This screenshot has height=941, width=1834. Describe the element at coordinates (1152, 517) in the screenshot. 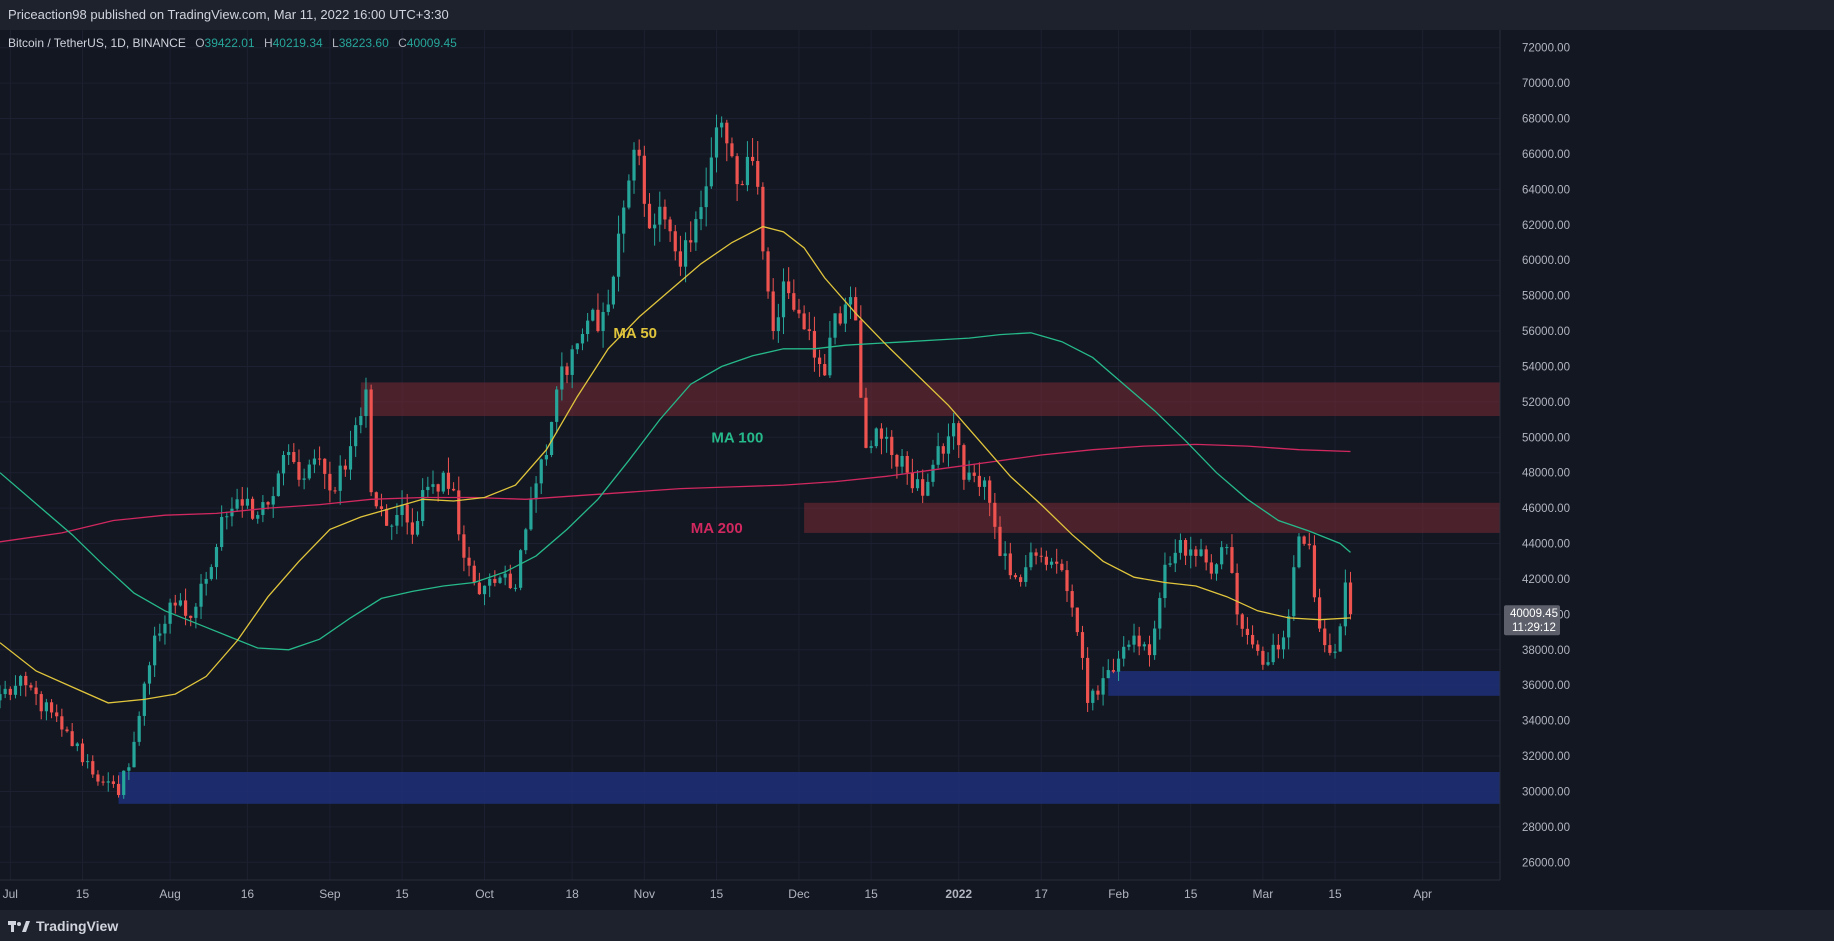

I see `resistance-zone` at that location.